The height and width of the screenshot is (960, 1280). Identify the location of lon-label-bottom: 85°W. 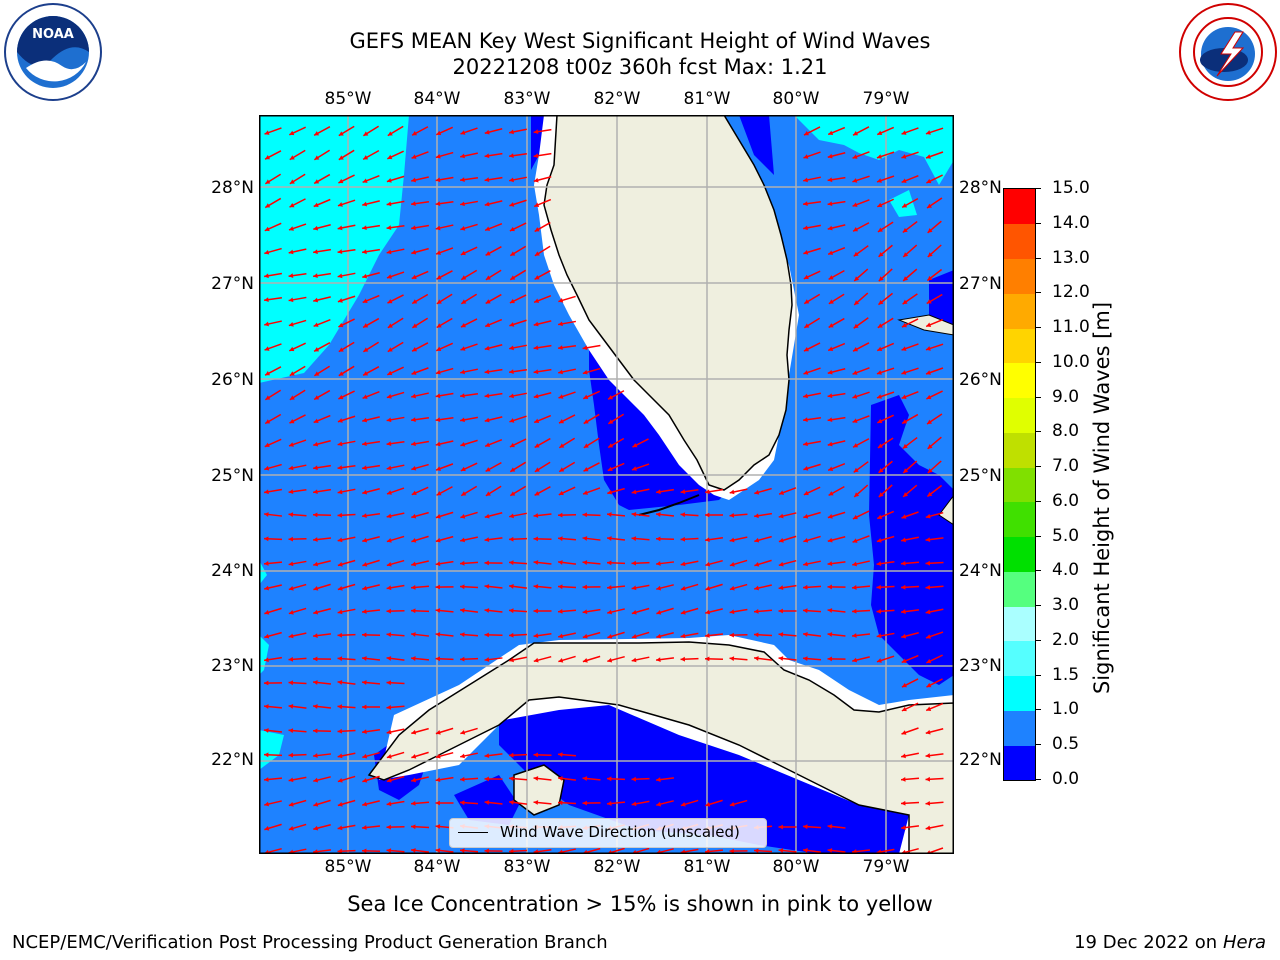
(348, 867).